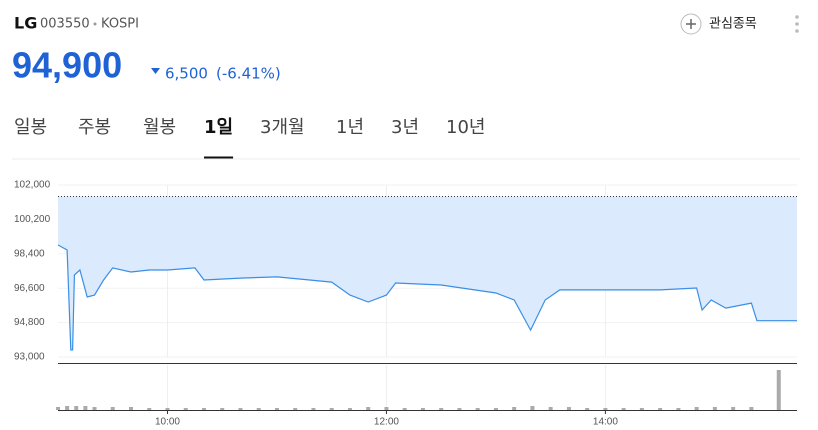  I want to click on x-tick-label: 10:00, so click(167, 422).